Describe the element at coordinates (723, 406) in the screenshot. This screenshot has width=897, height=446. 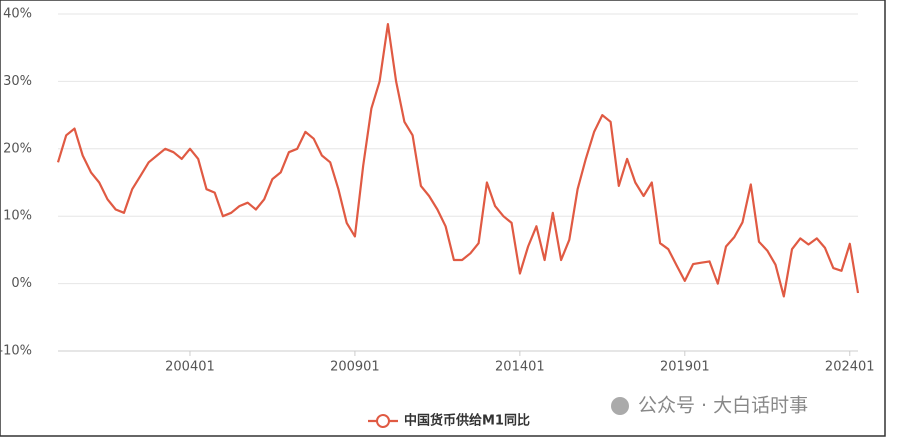
I see `watermark: 公众号 · 大白话时事` at that location.